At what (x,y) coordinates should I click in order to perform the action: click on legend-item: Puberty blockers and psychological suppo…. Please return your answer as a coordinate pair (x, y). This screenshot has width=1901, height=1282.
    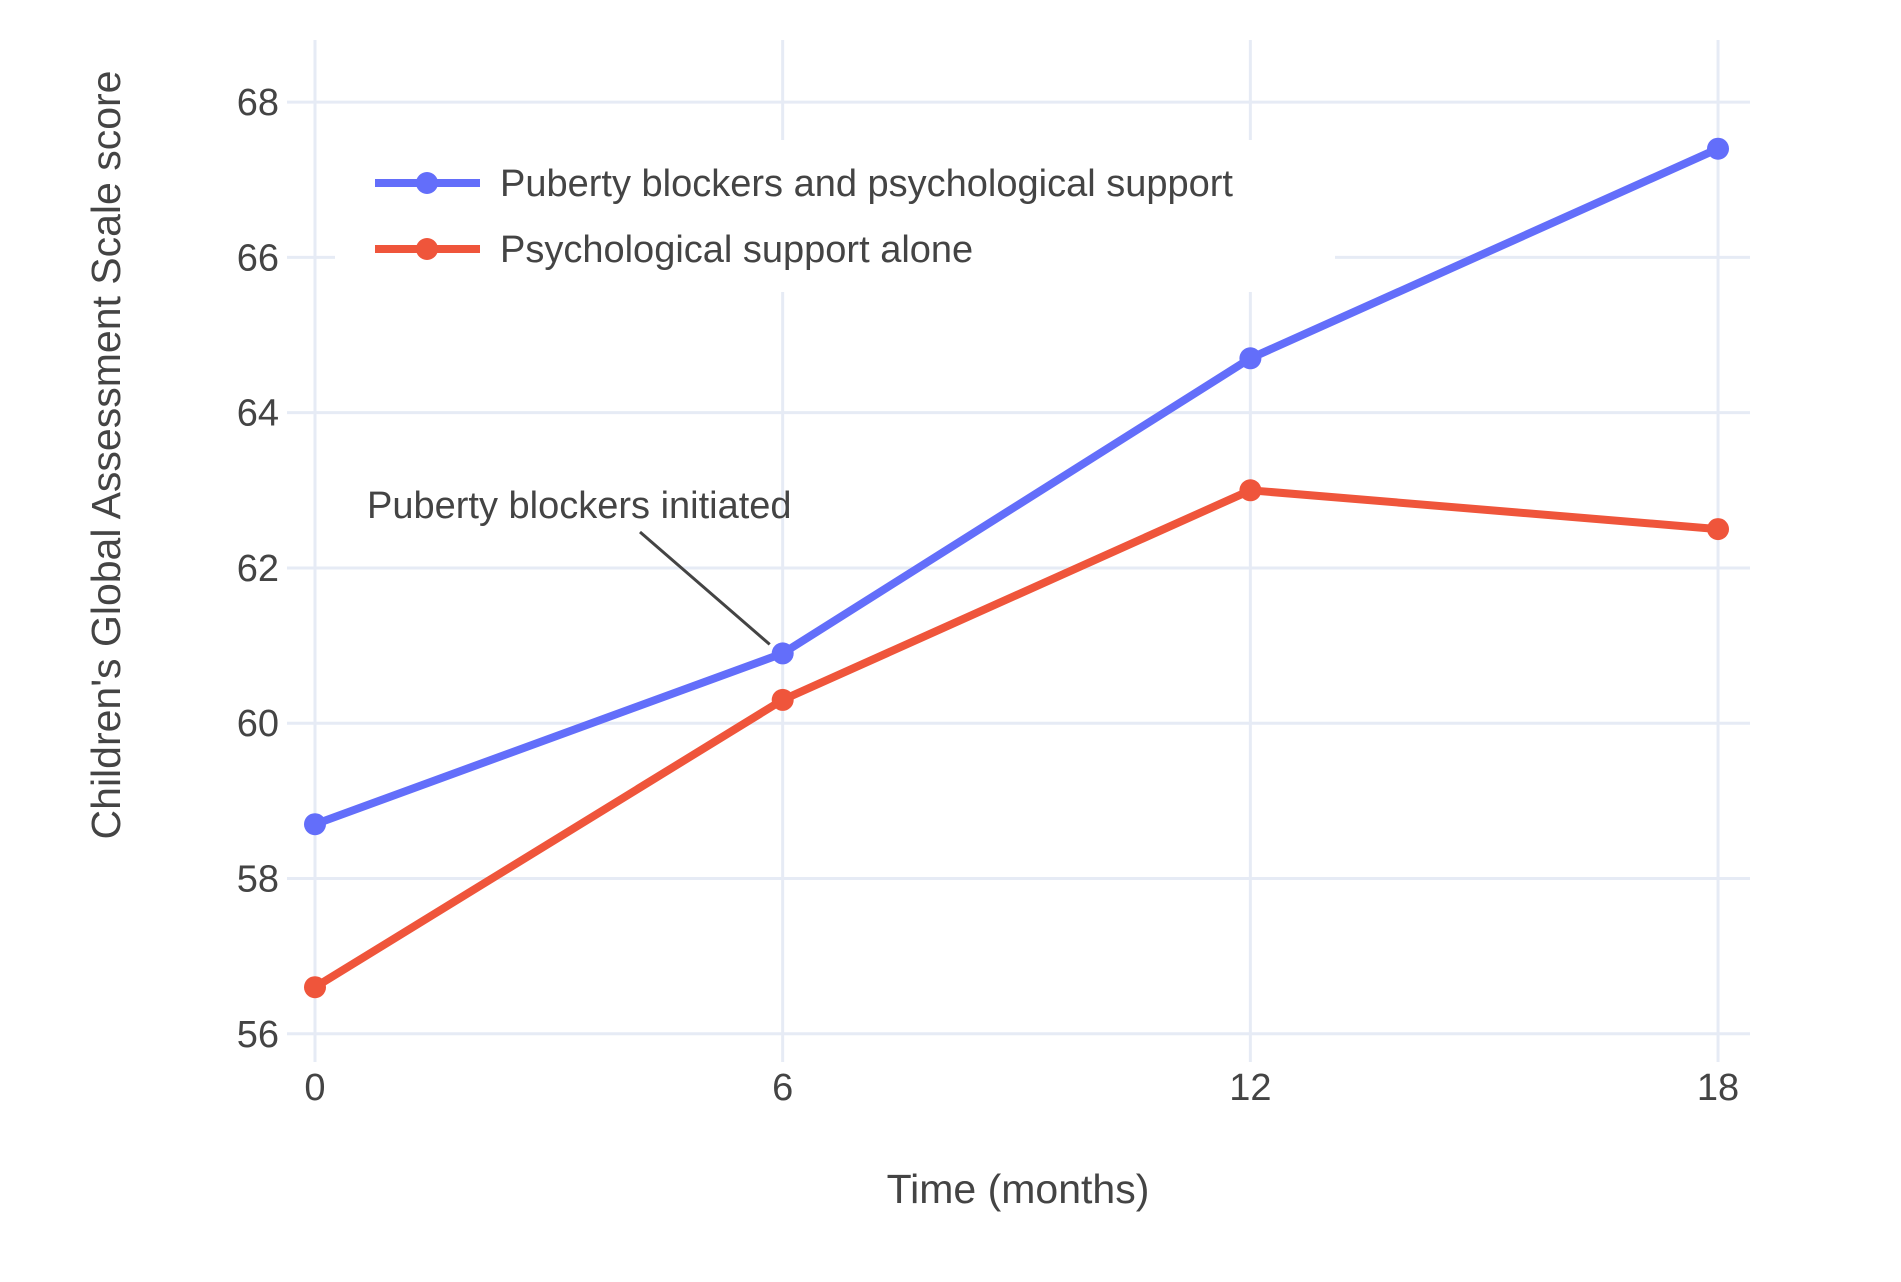
    Looking at the image, I should click on (804, 184).